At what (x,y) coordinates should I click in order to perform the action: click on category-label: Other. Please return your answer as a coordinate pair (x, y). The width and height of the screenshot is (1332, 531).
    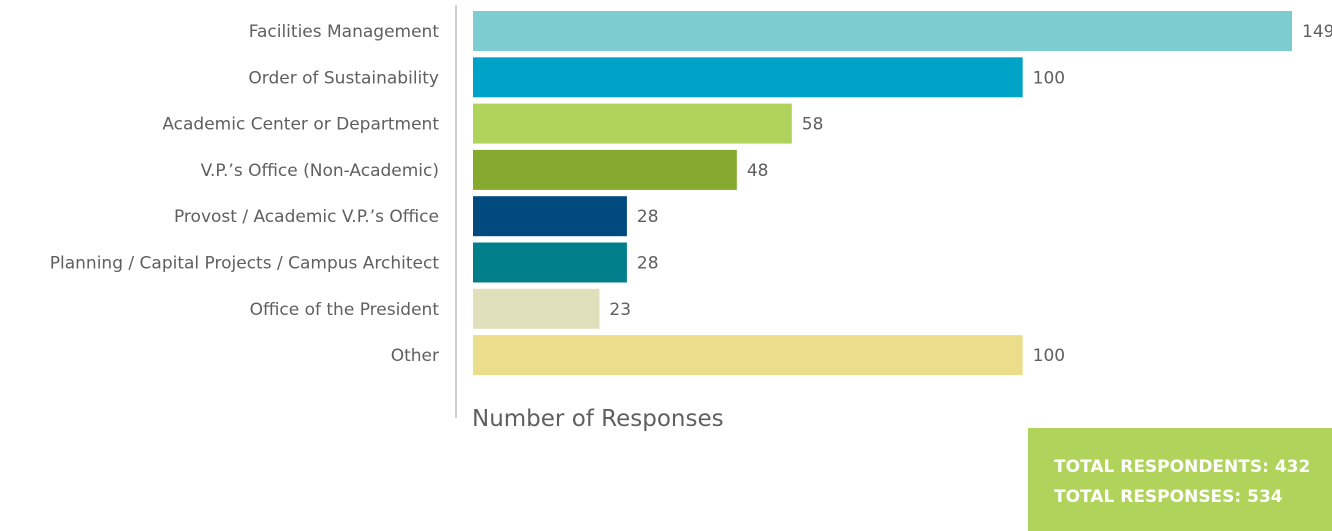
    Looking at the image, I should click on (415, 356).